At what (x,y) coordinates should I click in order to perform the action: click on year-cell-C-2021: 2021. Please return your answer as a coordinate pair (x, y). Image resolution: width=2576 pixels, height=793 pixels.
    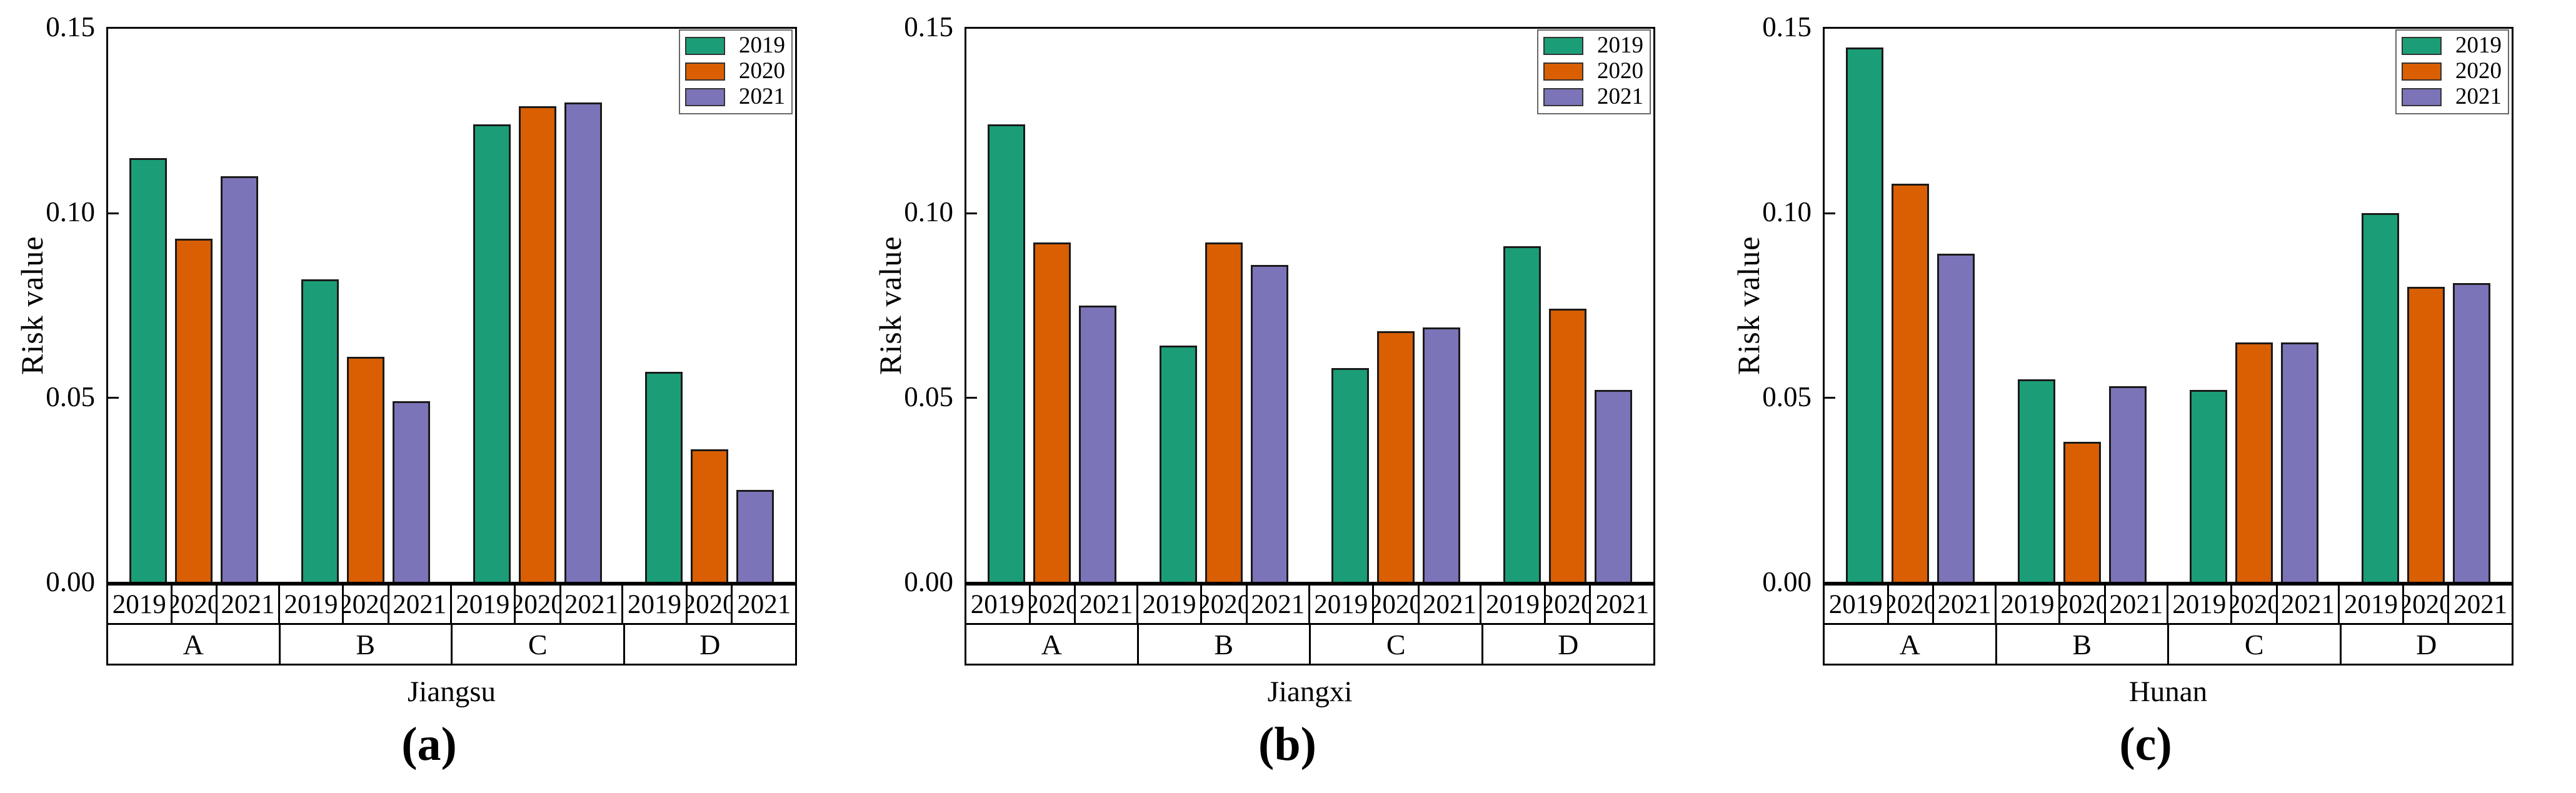
    Looking at the image, I should click on (592, 604).